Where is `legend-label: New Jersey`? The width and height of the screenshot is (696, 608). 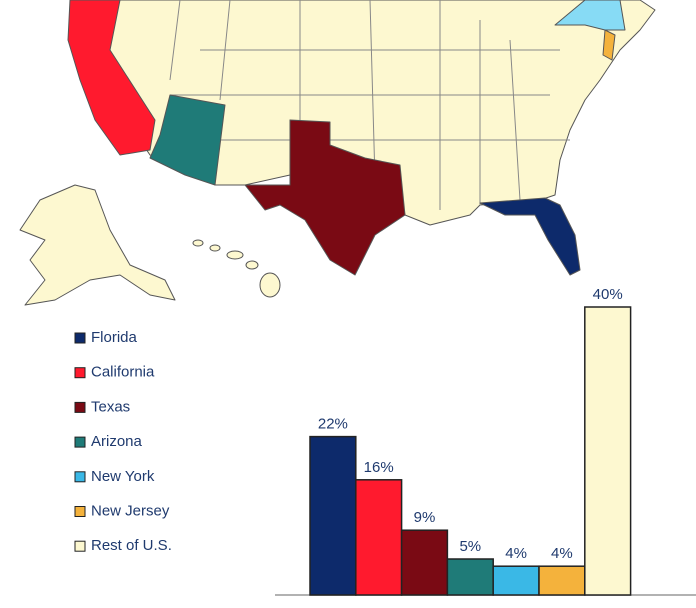 legend-label: New Jersey is located at coordinates (130, 510).